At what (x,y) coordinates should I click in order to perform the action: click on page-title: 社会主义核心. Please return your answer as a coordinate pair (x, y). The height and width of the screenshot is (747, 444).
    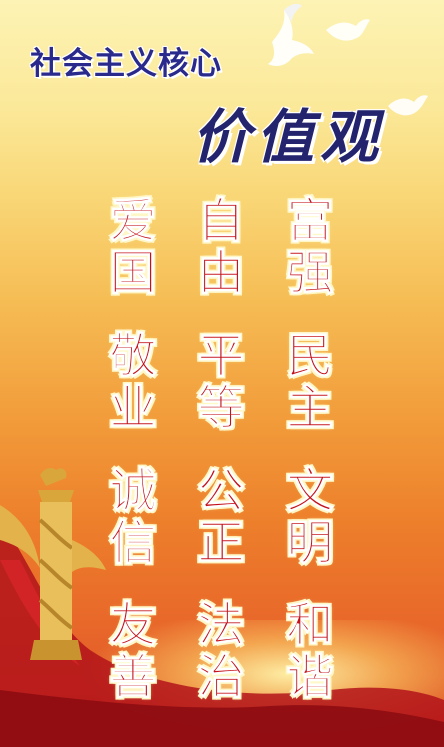
    Looking at the image, I should click on (126, 64).